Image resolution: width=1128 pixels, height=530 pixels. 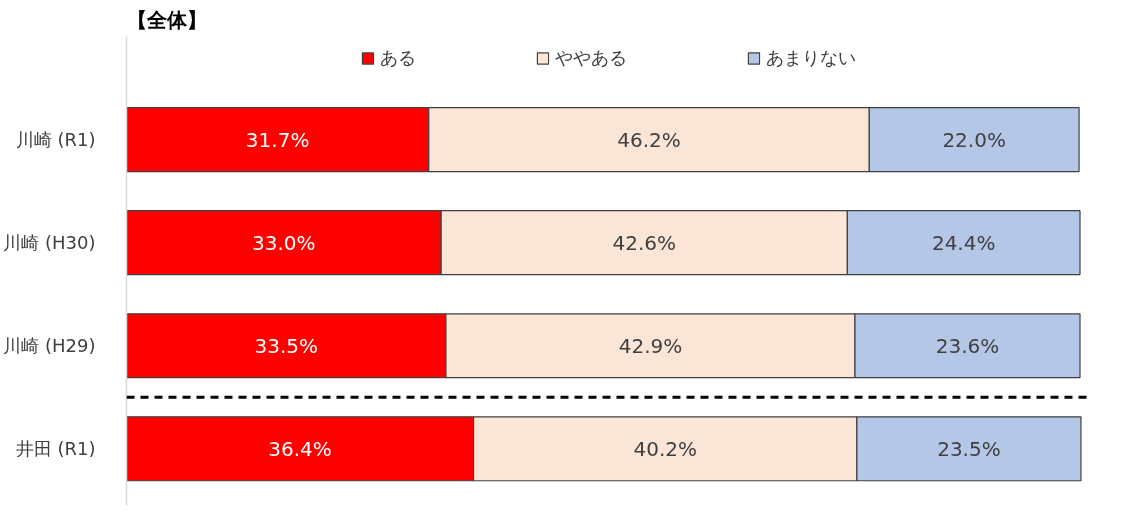 I want to click on data-label: 33.5%, so click(x=286, y=345).